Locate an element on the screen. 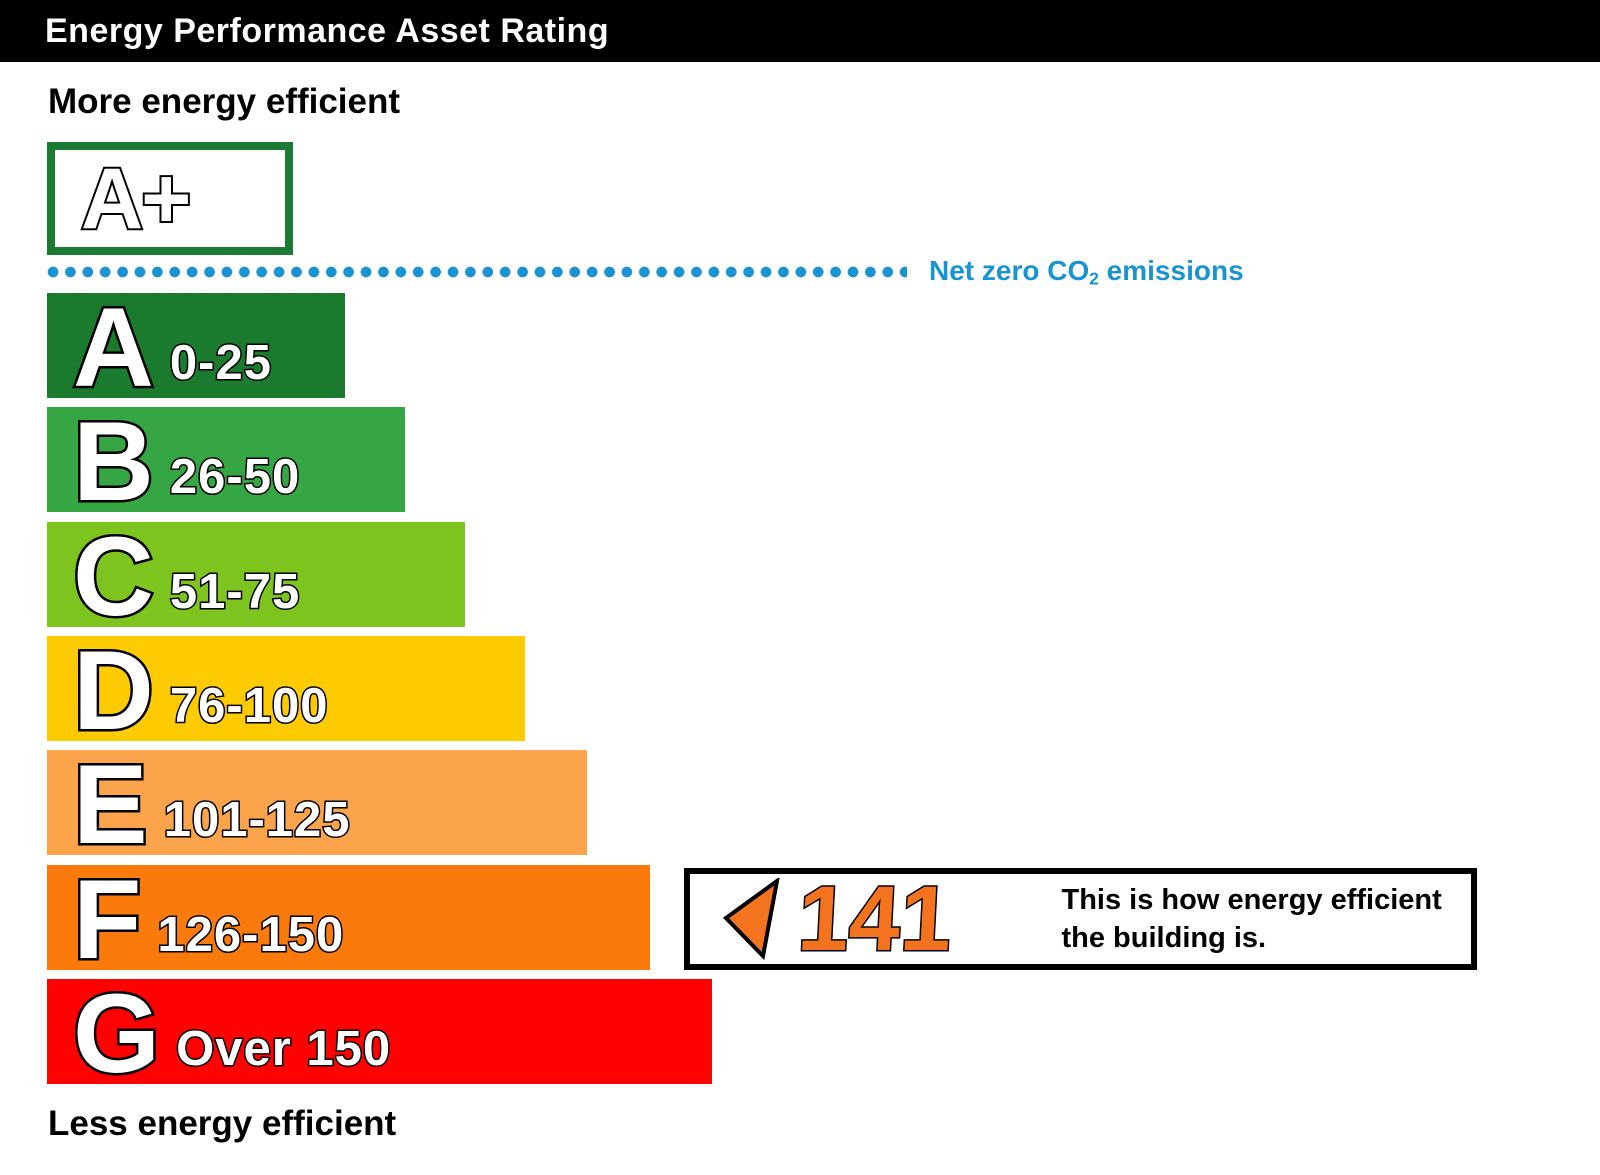 The width and height of the screenshot is (1600, 1175). rating-band-g: G Over 150 is located at coordinates (379, 1033).